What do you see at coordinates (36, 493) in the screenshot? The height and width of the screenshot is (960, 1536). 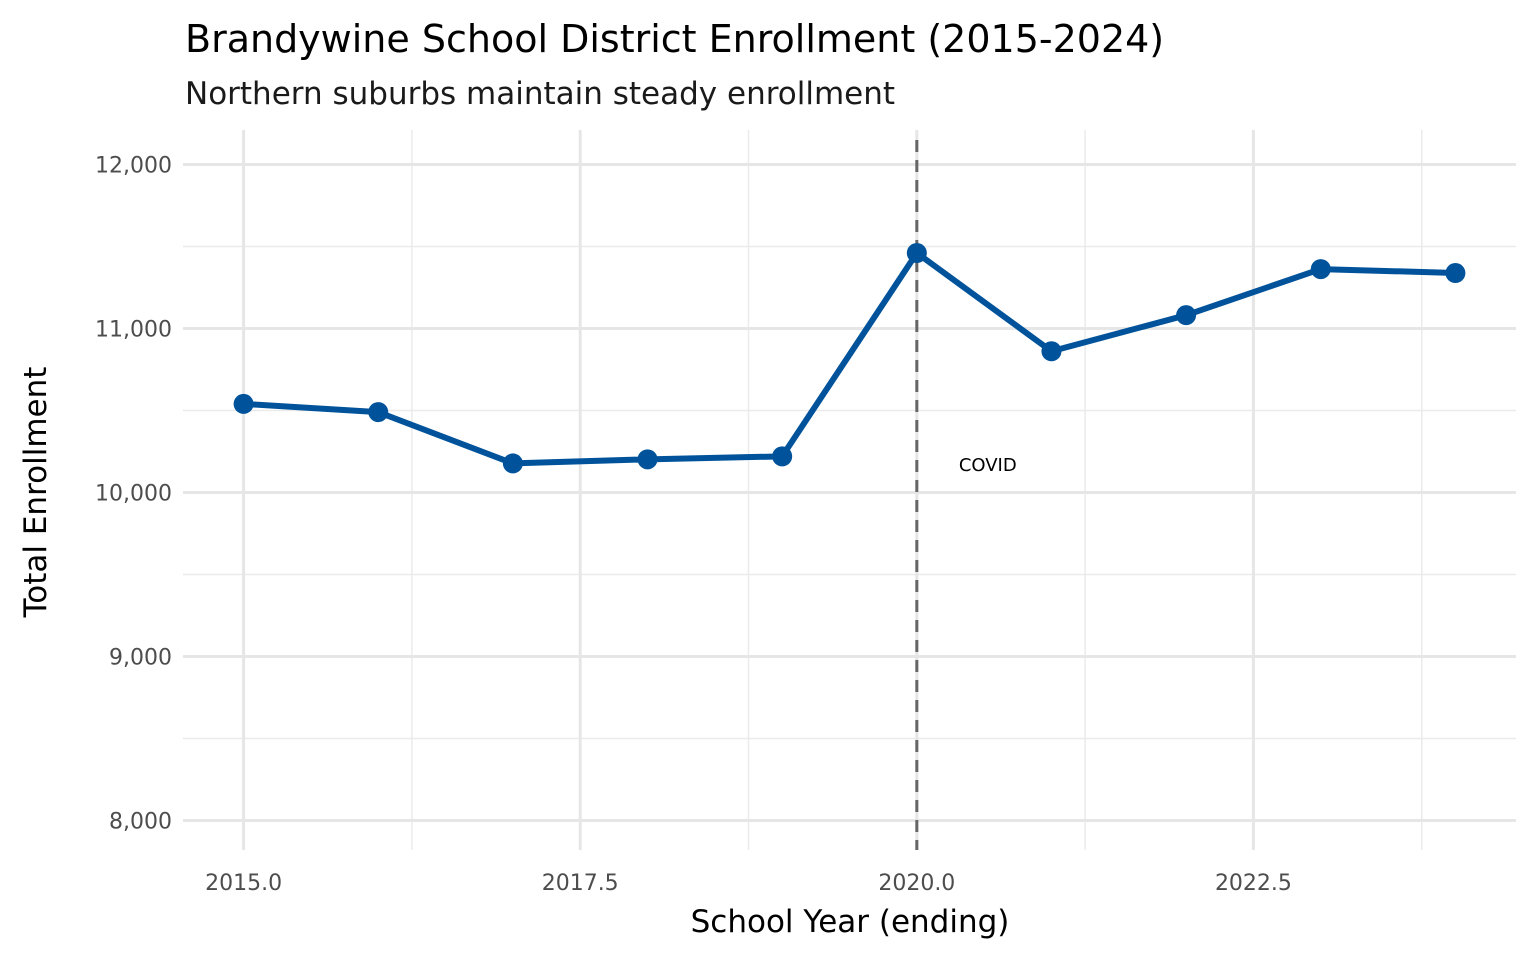 I see `y-axis-title: Total Enrollment` at bounding box center [36, 493].